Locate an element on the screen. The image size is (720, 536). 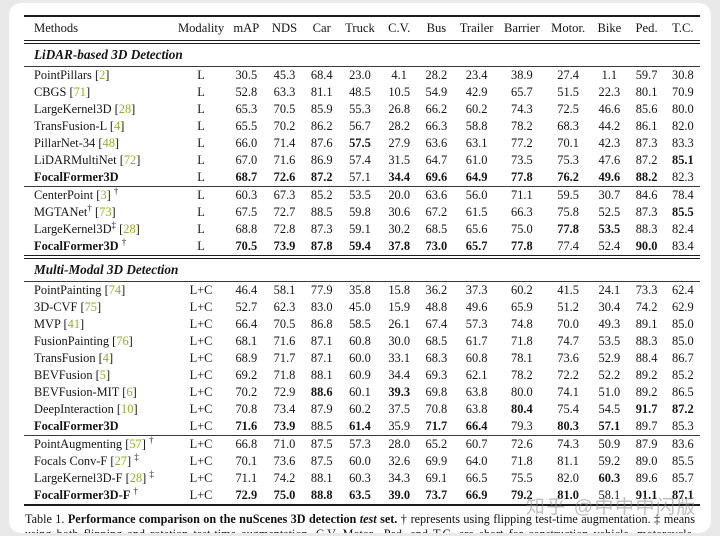
section-row: LiDAR-based 3D Detection is located at coordinates (362, 54).